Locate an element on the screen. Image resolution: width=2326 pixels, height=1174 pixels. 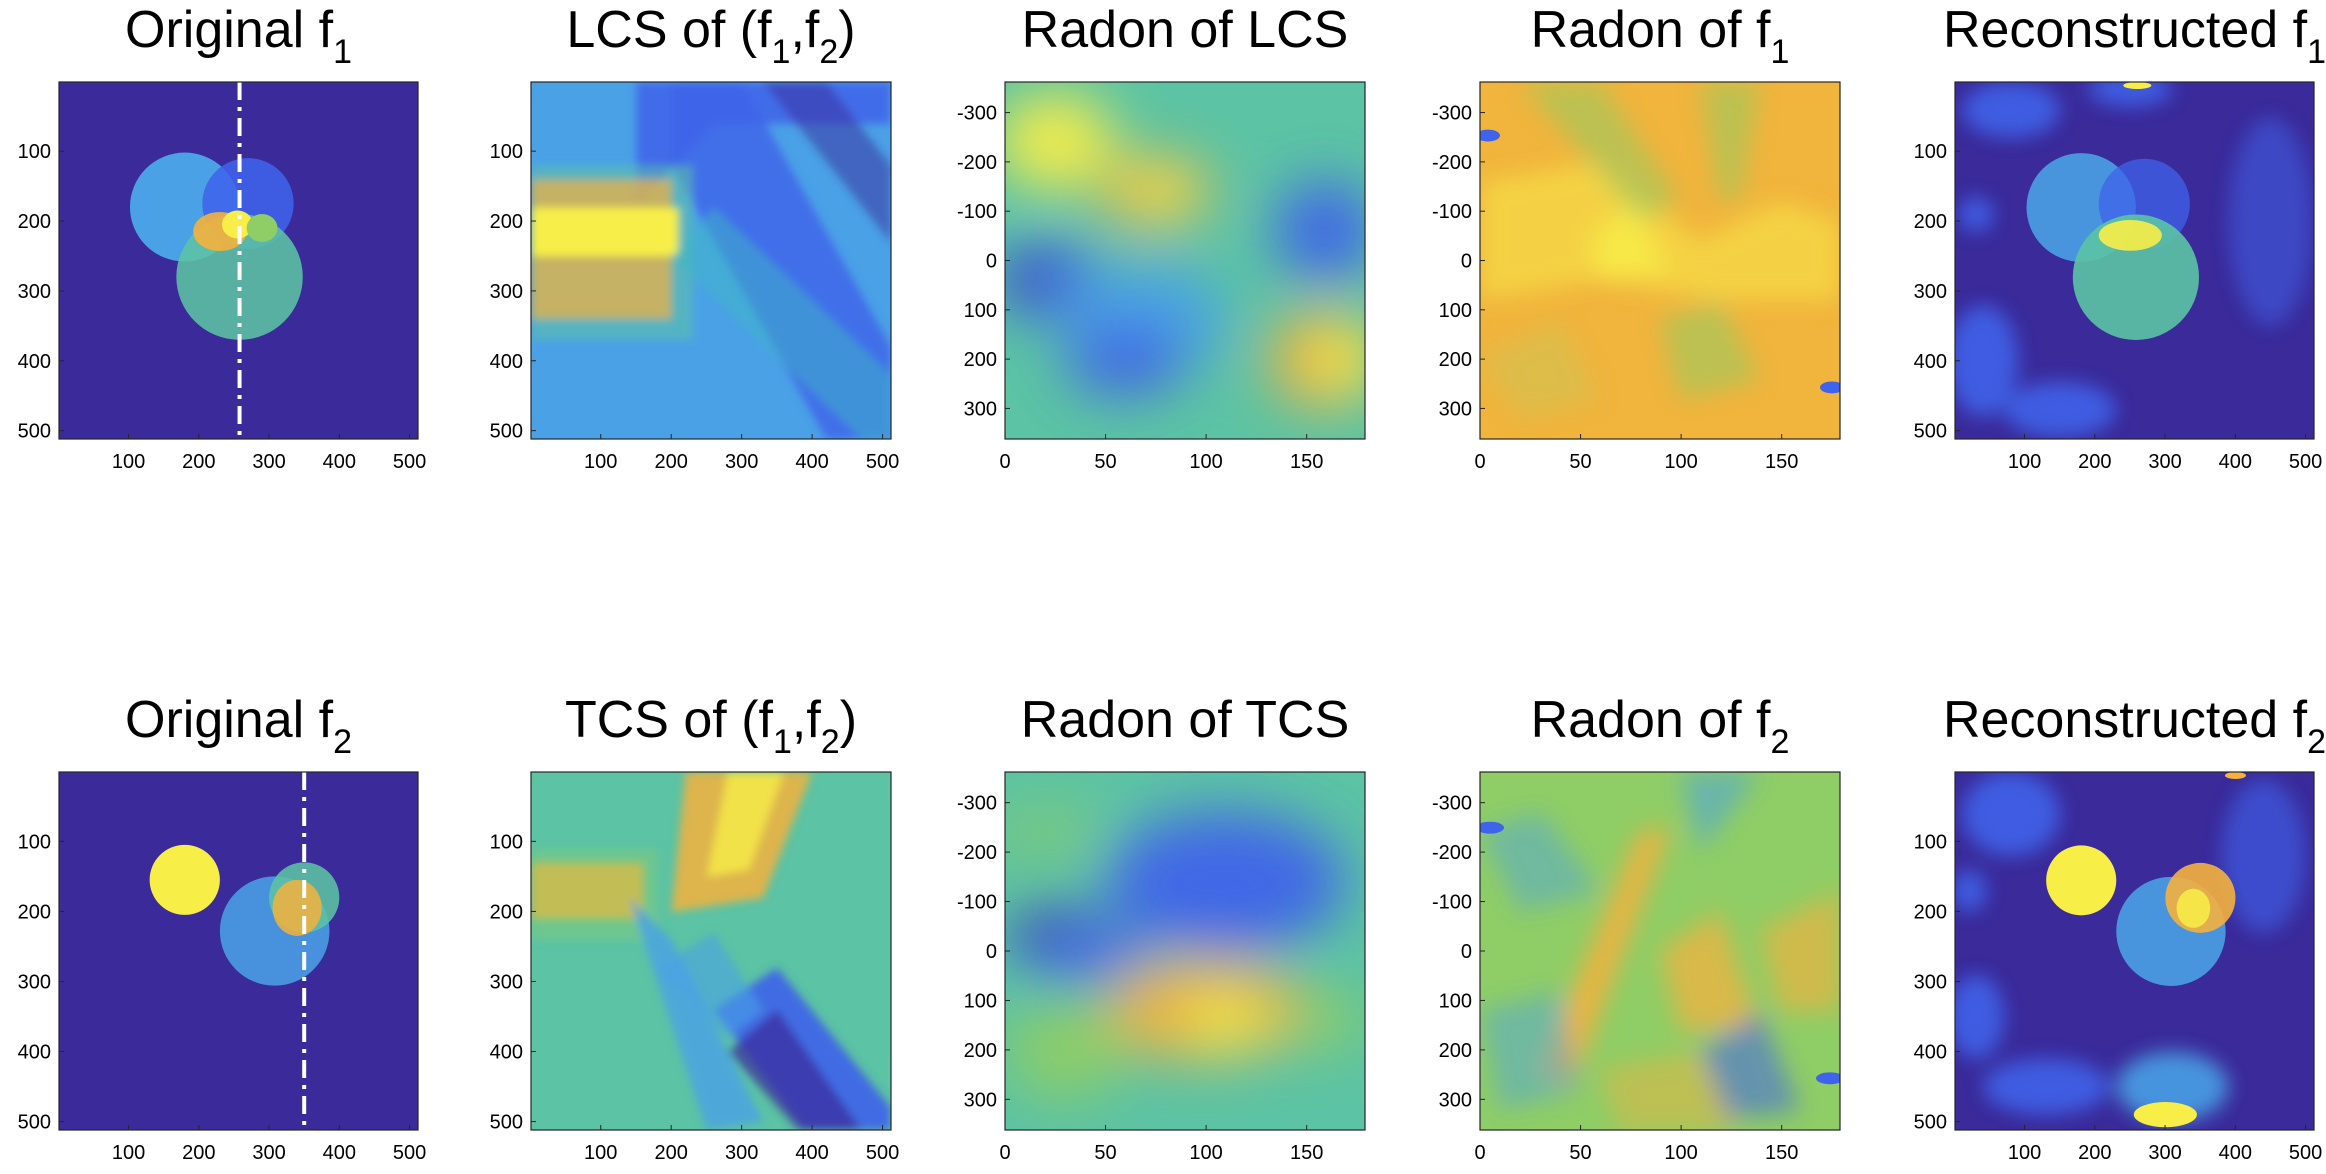
title-text: TCS of (f is located at coordinates (669, 720).